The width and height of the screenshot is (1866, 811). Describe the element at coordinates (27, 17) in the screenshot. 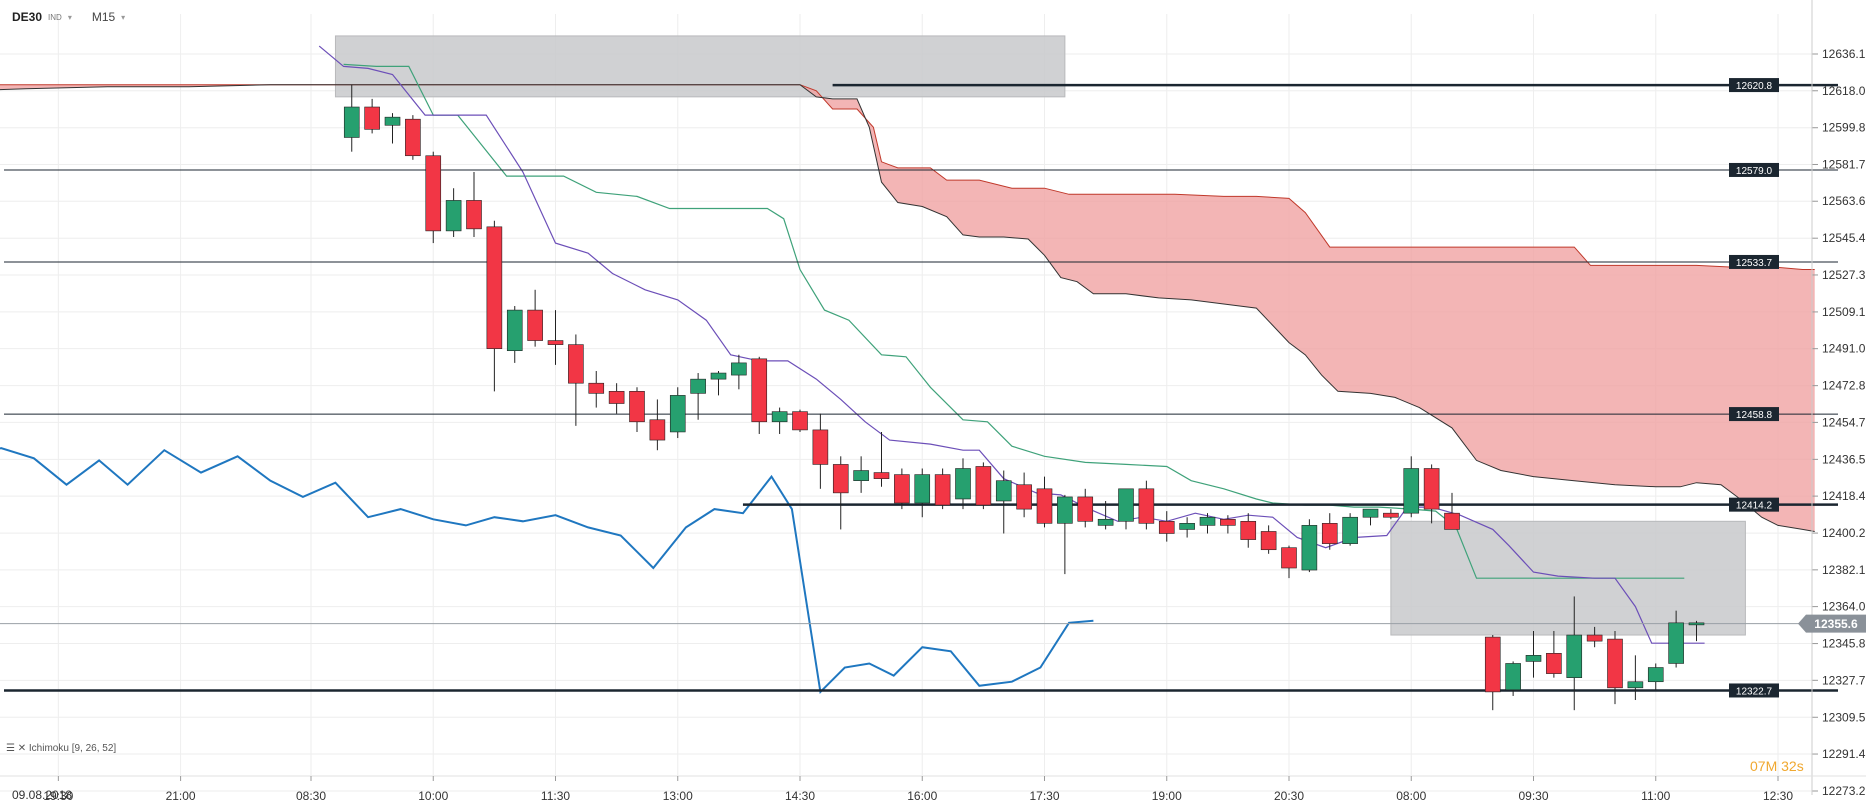

I see `symbol-name: DE30` at that location.